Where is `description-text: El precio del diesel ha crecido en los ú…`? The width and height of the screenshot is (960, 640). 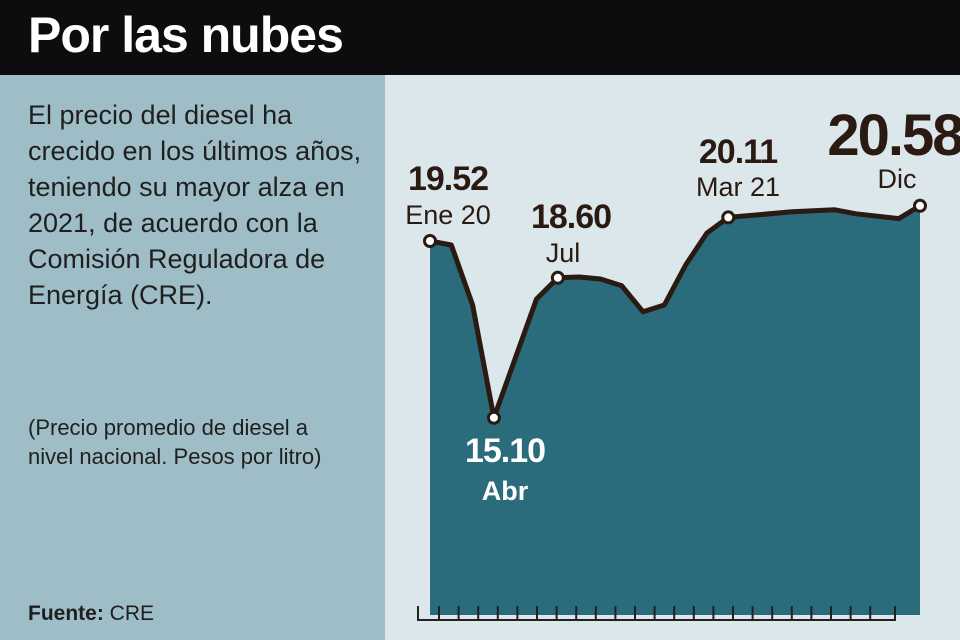 description-text: El precio del diesel ha crecido en los ú… is located at coordinates (195, 205).